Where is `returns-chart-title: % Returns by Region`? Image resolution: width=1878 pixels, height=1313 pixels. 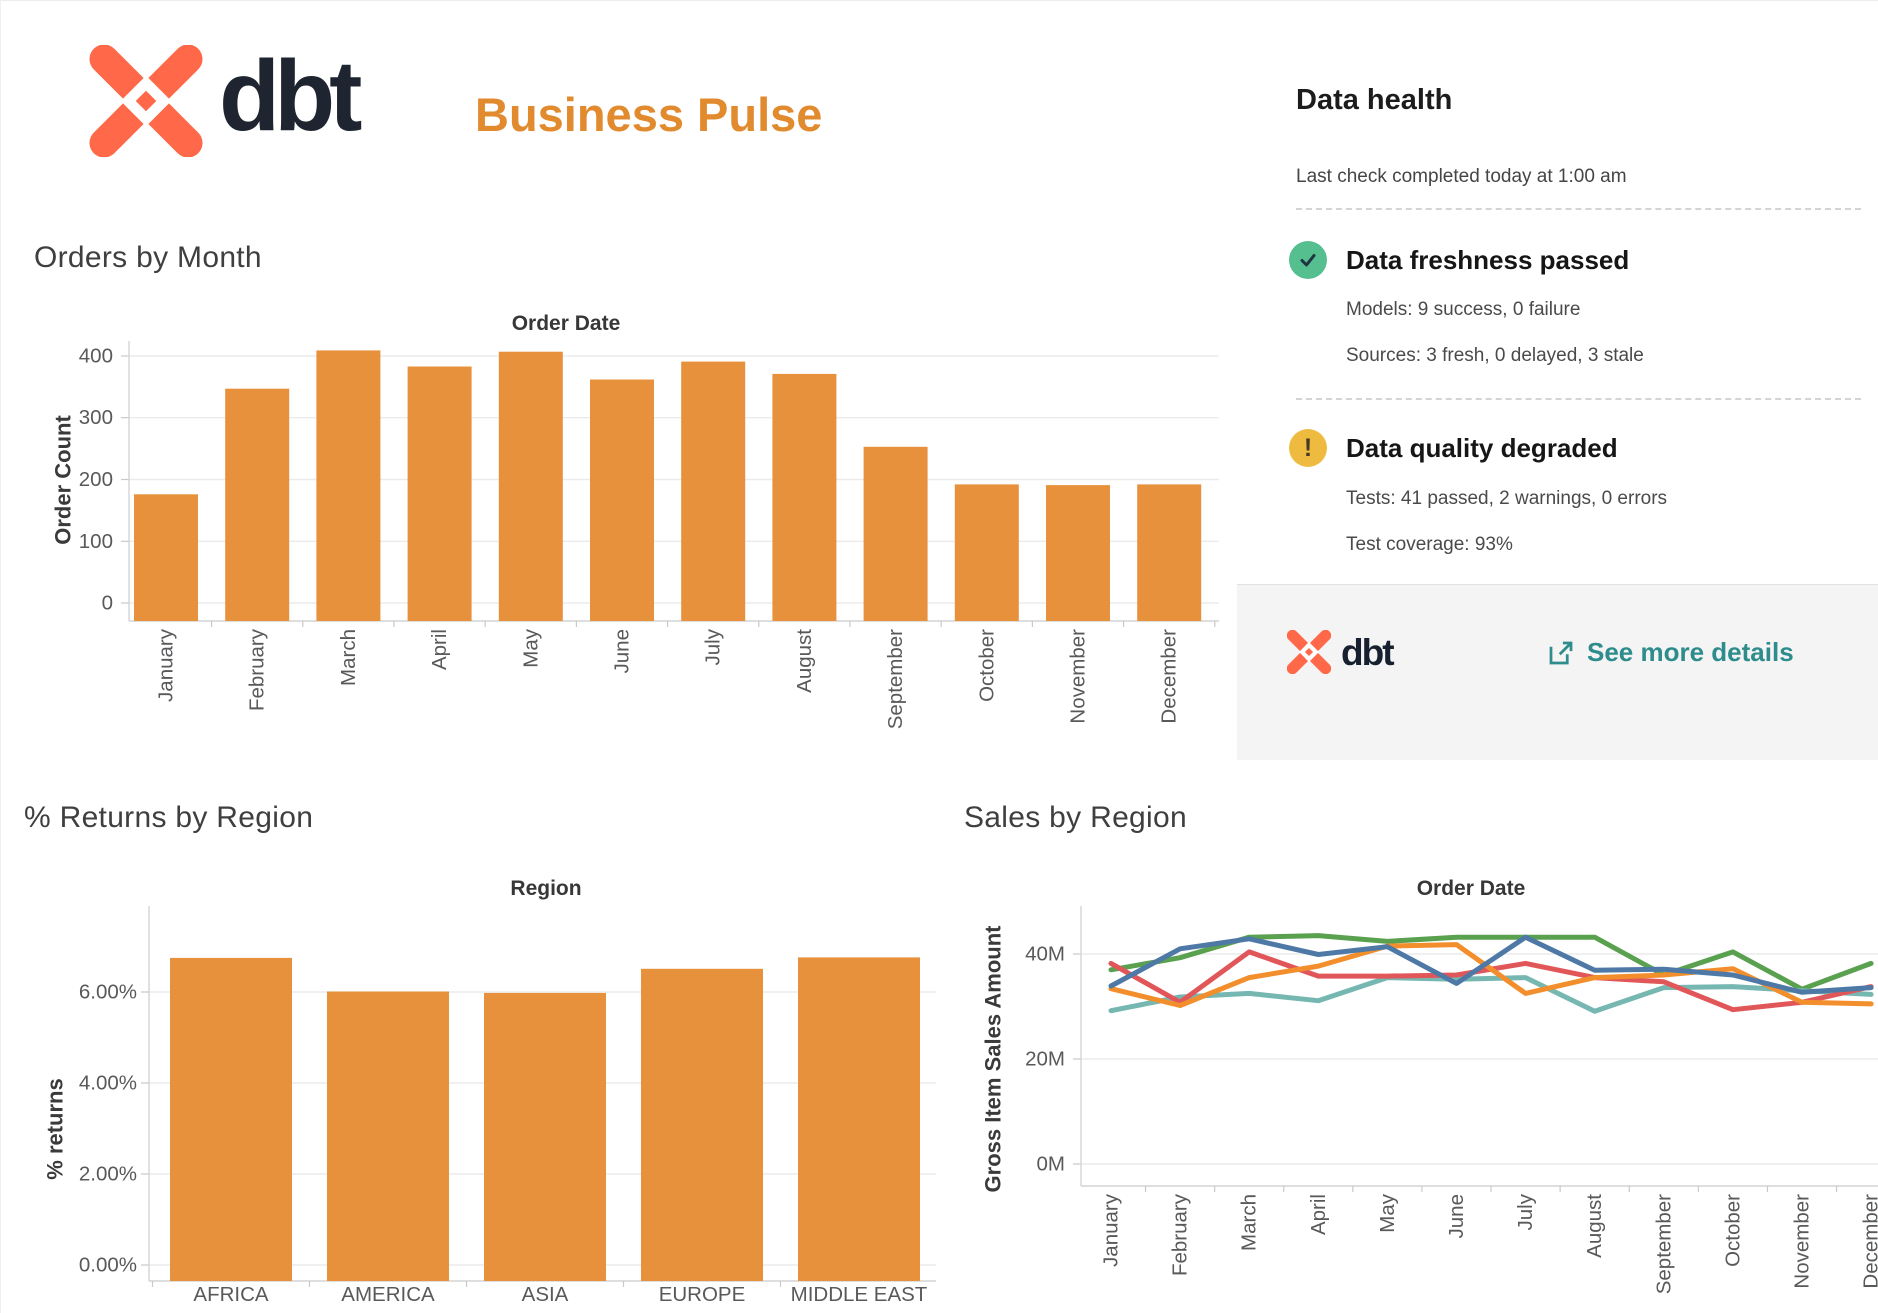
returns-chart-title: % Returns by Region is located at coordinates (169, 817).